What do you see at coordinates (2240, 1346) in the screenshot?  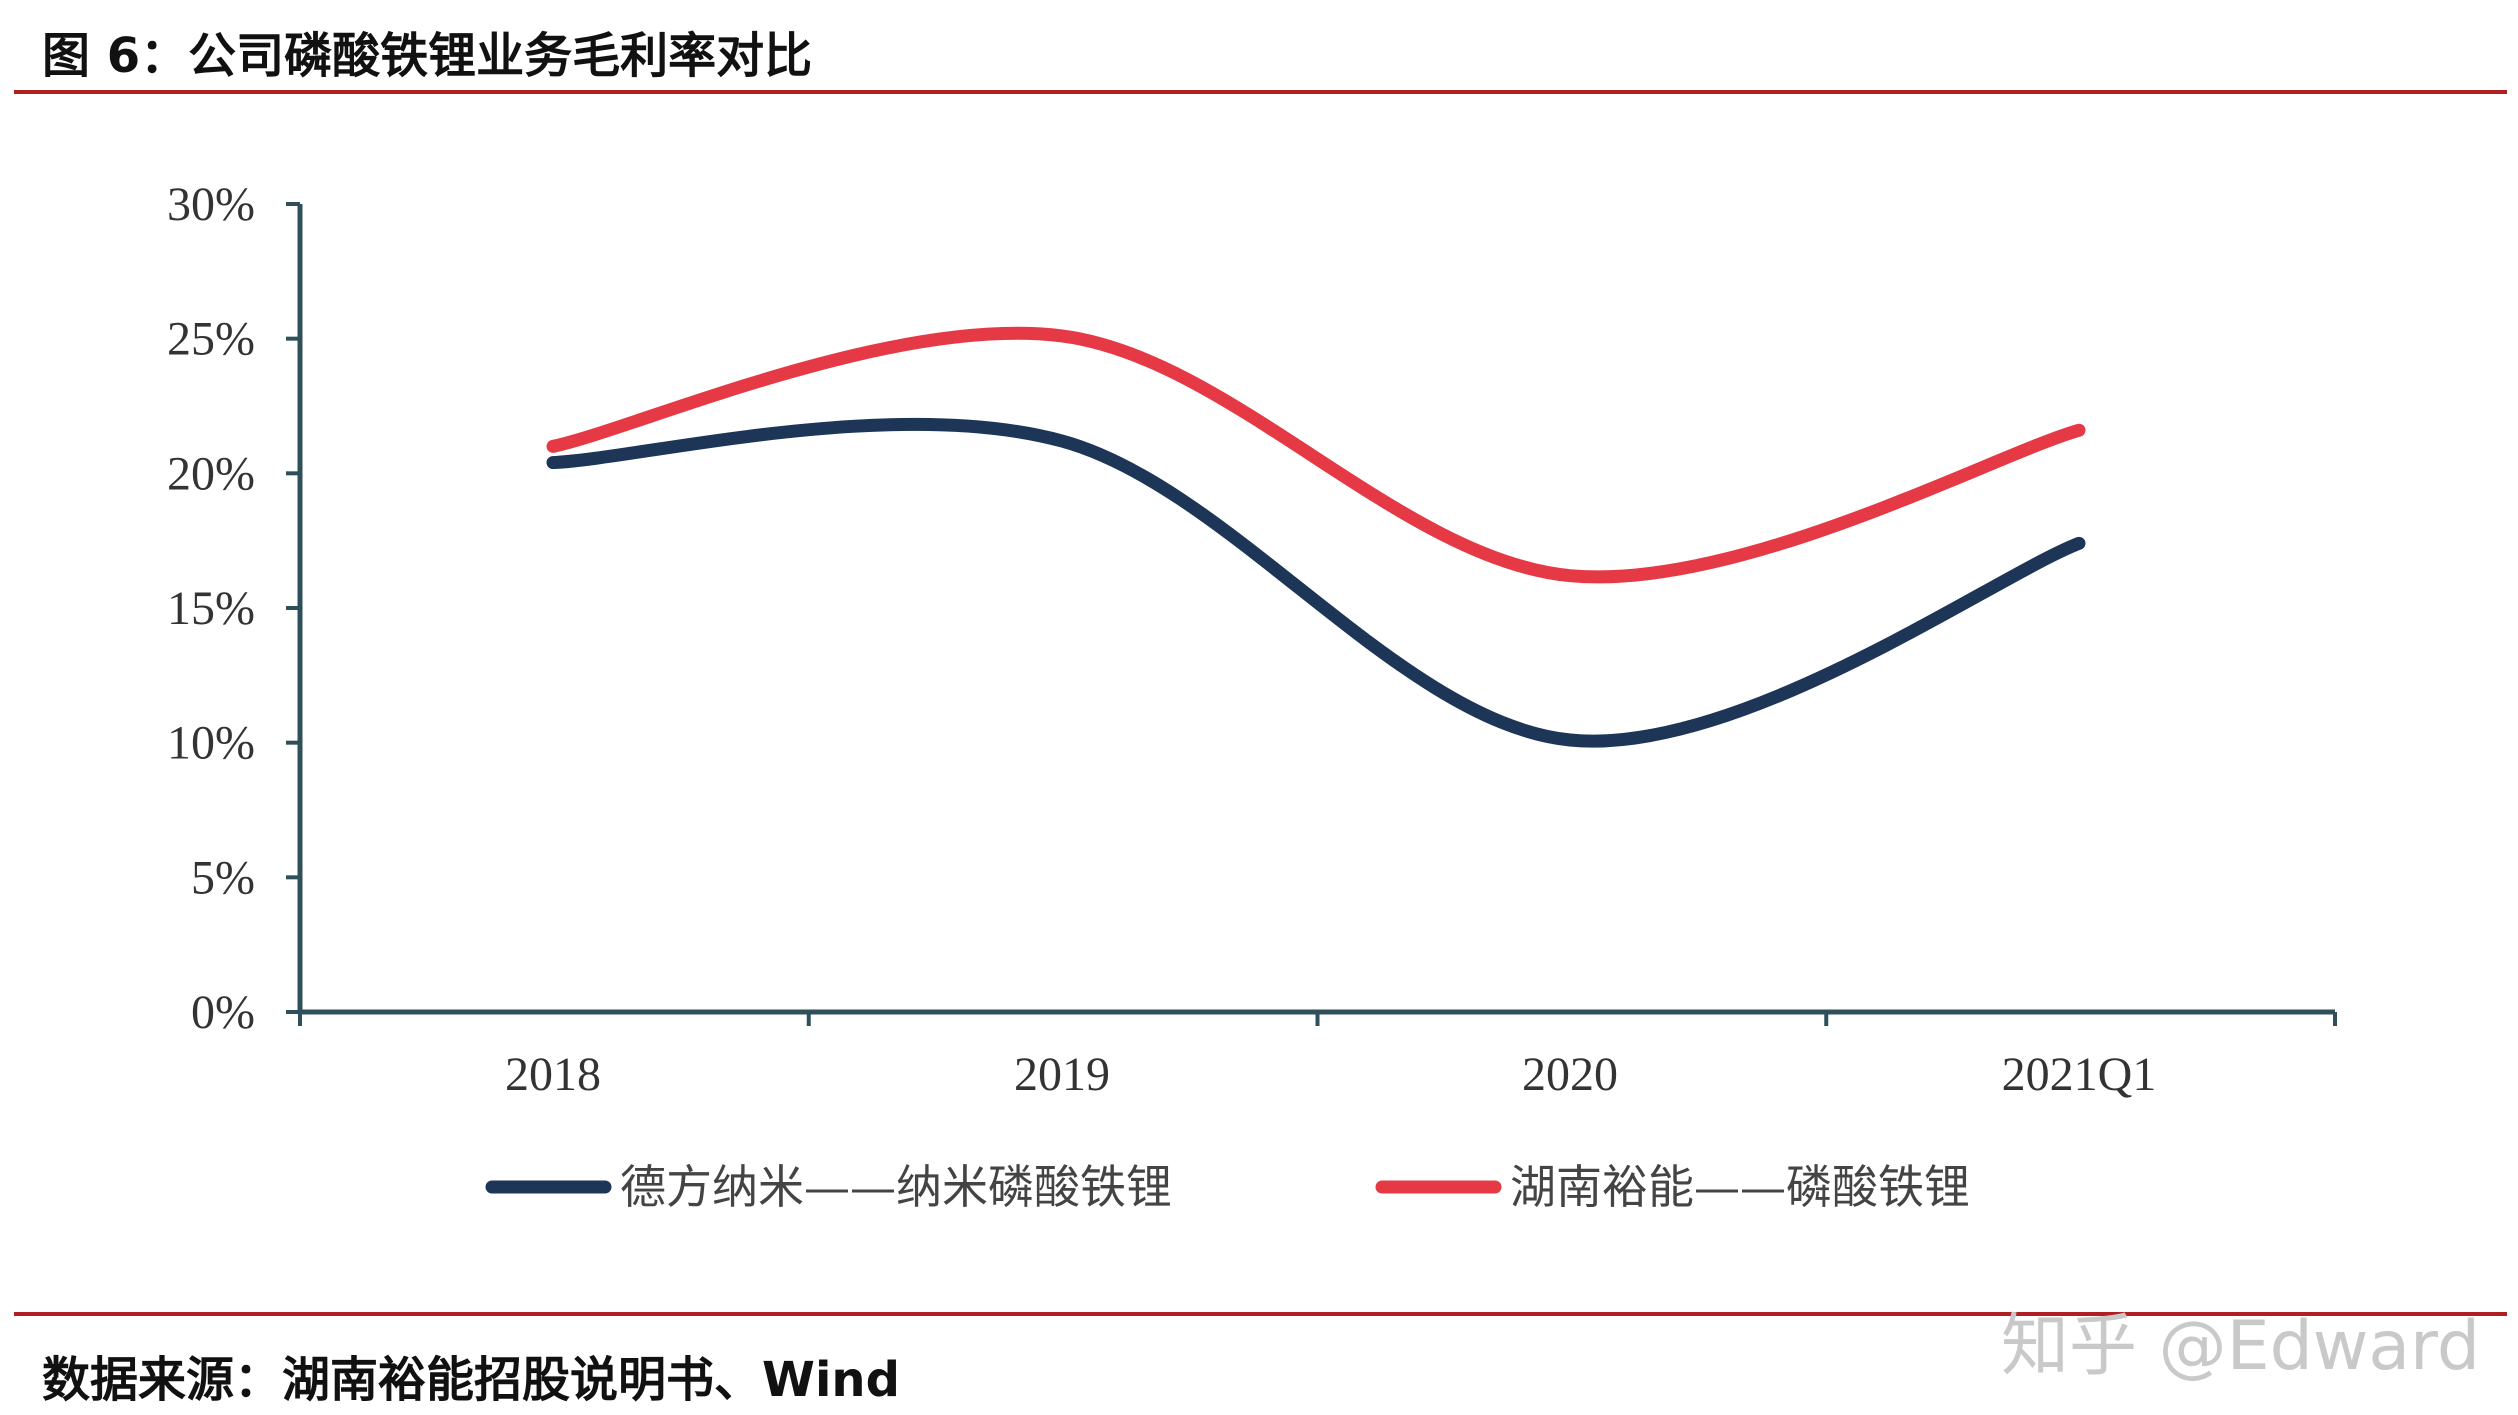 I see `watermark: 知乎 @Edward` at bounding box center [2240, 1346].